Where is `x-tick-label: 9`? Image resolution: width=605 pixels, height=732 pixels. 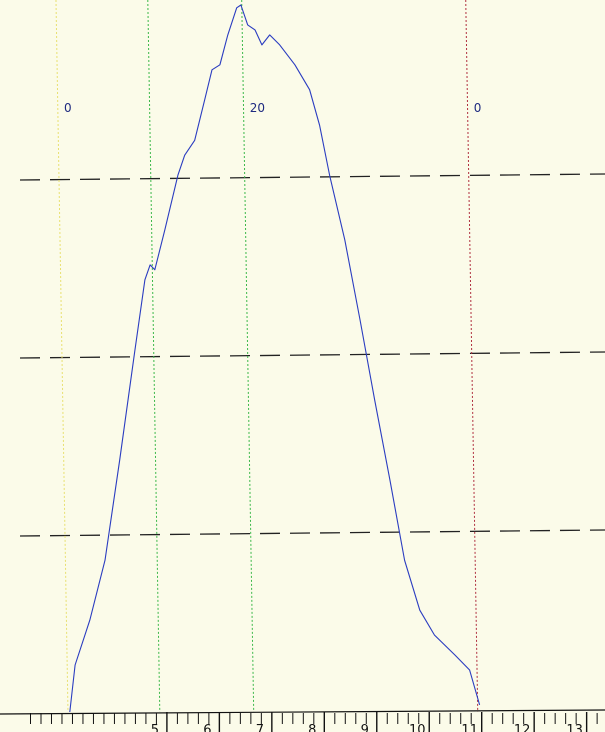 x-tick-label: 9 is located at coordinates (365, 727).